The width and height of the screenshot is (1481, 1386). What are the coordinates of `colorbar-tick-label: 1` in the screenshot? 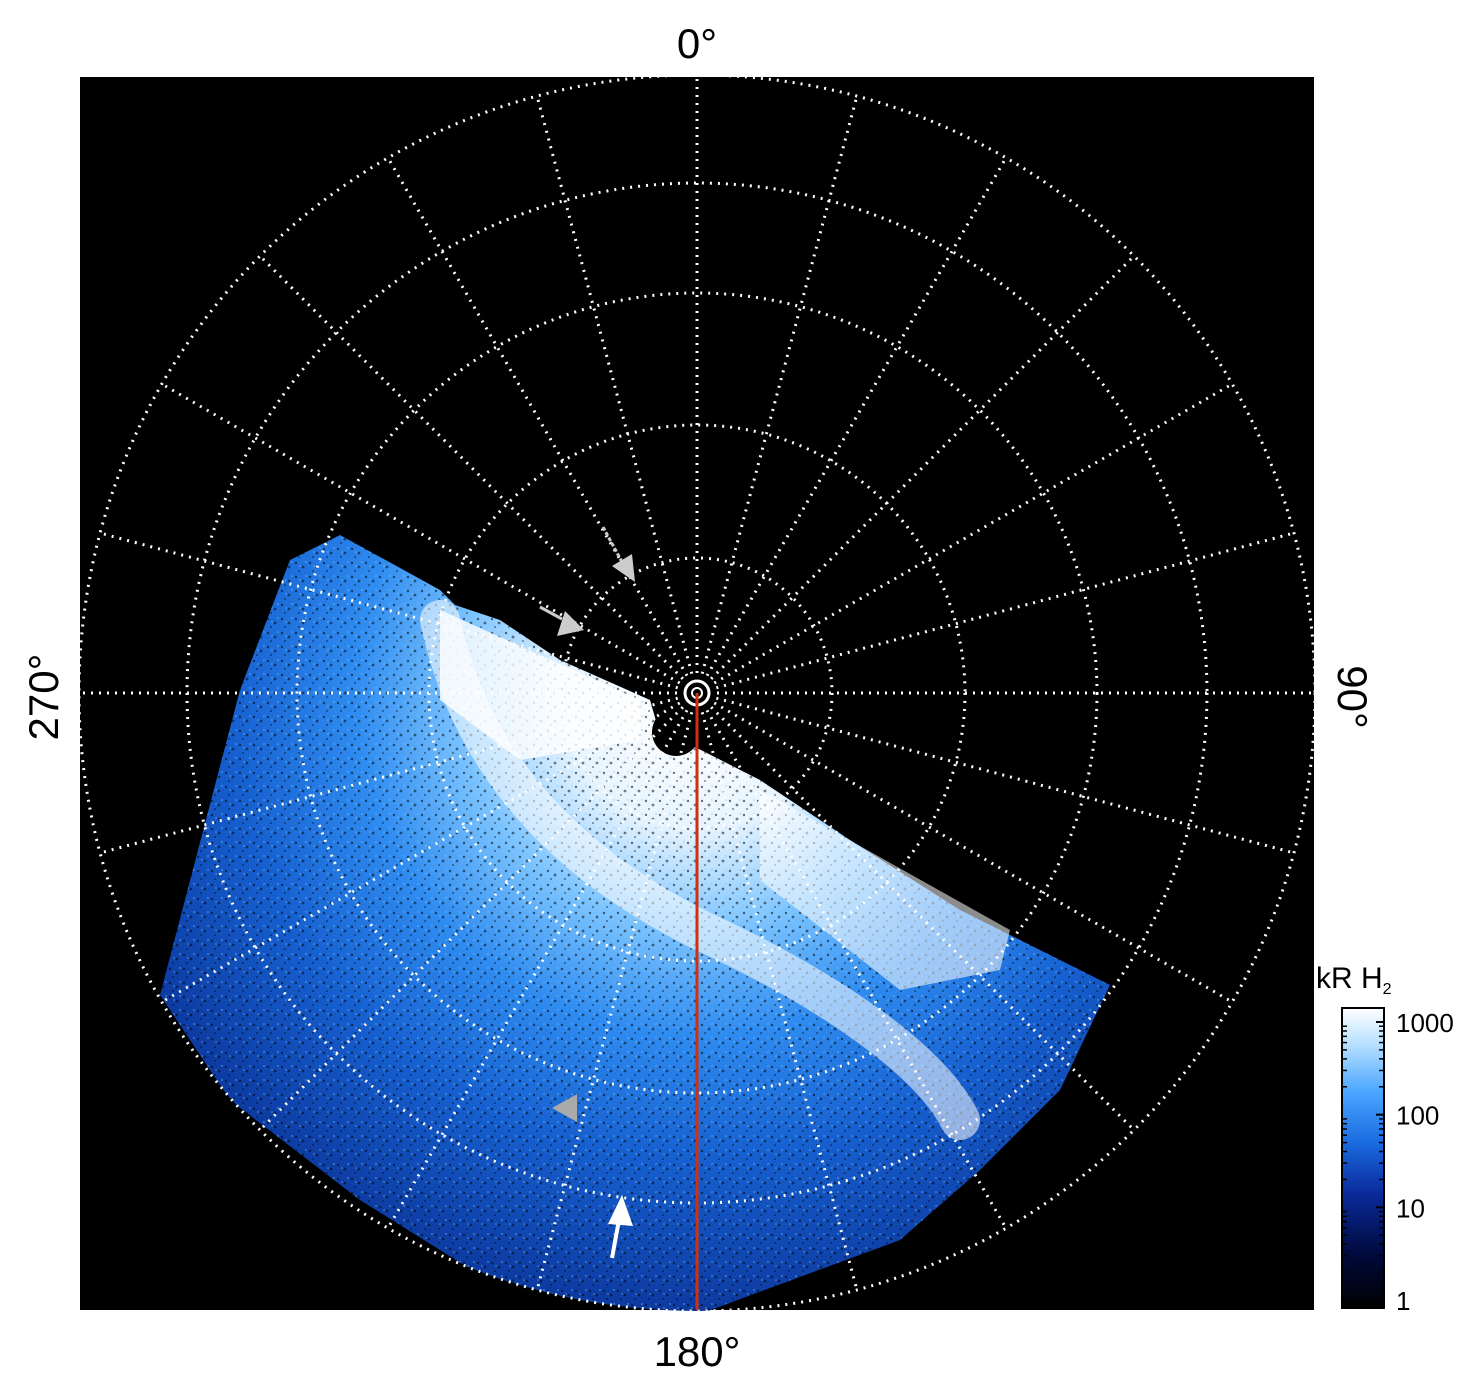 It's located at (1403, 1301).